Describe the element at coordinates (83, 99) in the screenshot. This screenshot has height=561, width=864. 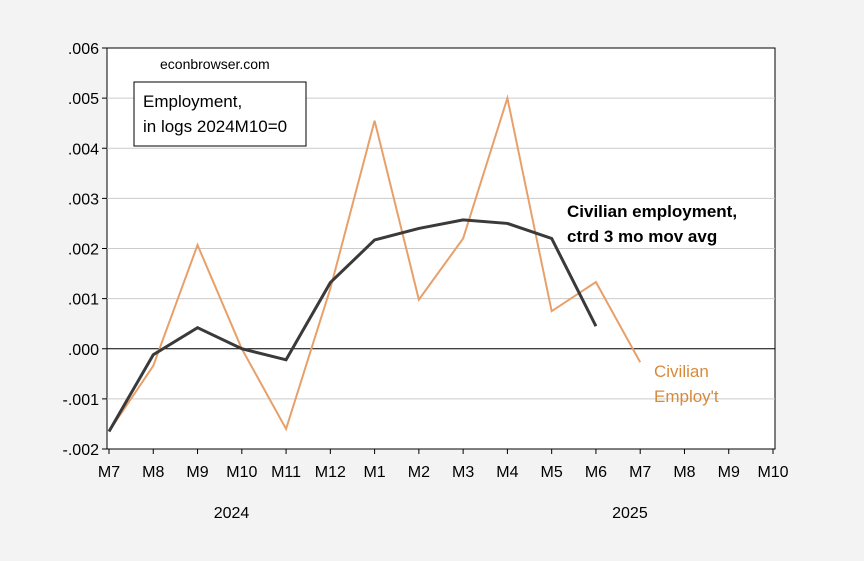
I see `y-tick-label: .005` at that location.